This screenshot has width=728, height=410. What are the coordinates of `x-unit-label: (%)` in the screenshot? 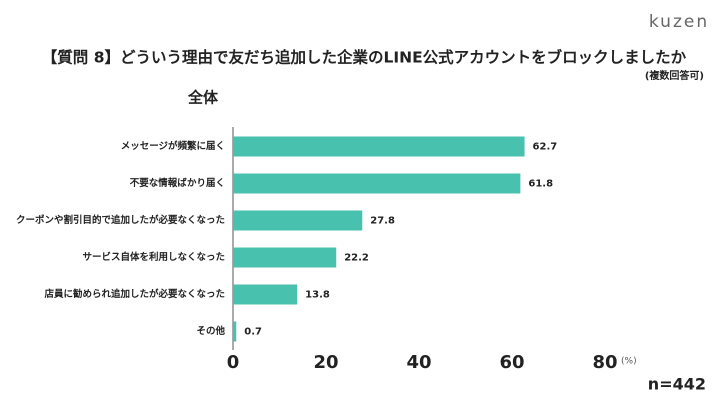 It's located at (629, 362).